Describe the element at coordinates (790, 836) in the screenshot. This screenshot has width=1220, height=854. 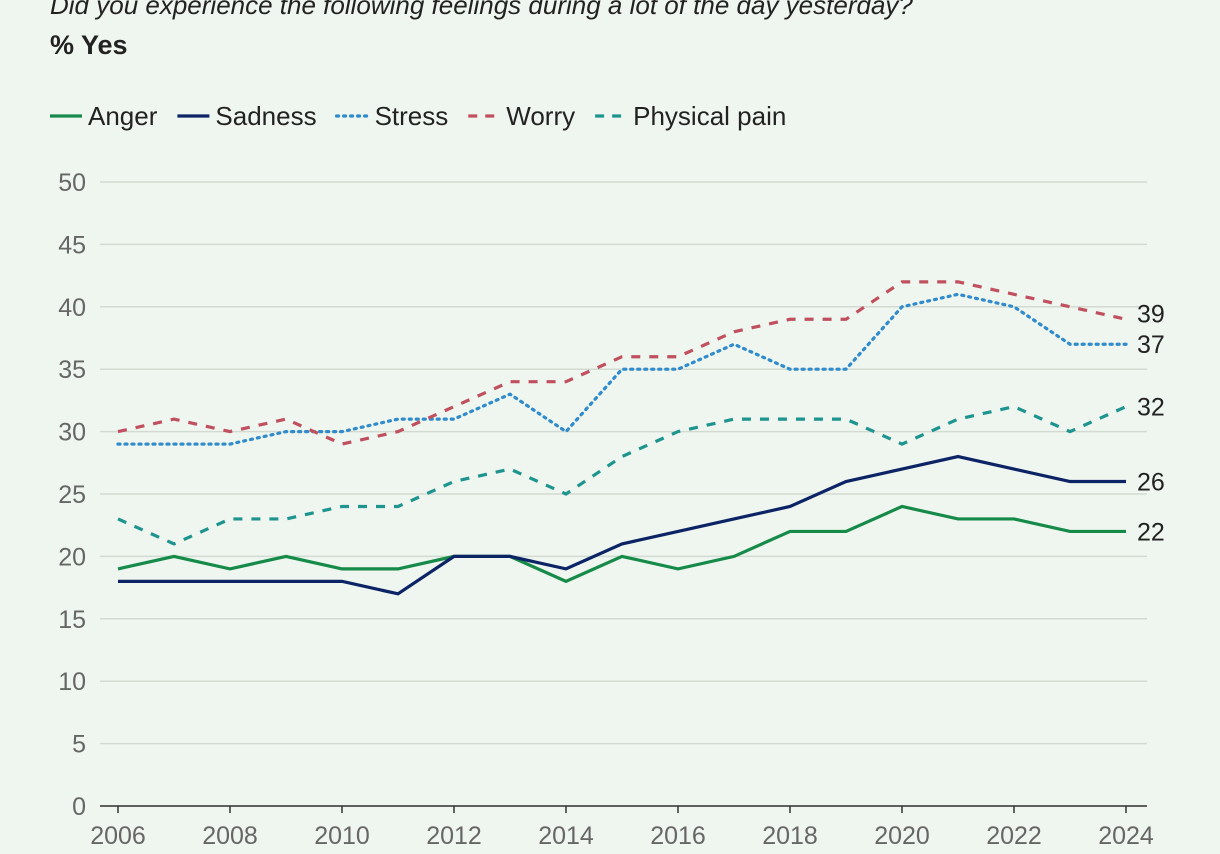
I see `x-tick-label: 2018` at that location.